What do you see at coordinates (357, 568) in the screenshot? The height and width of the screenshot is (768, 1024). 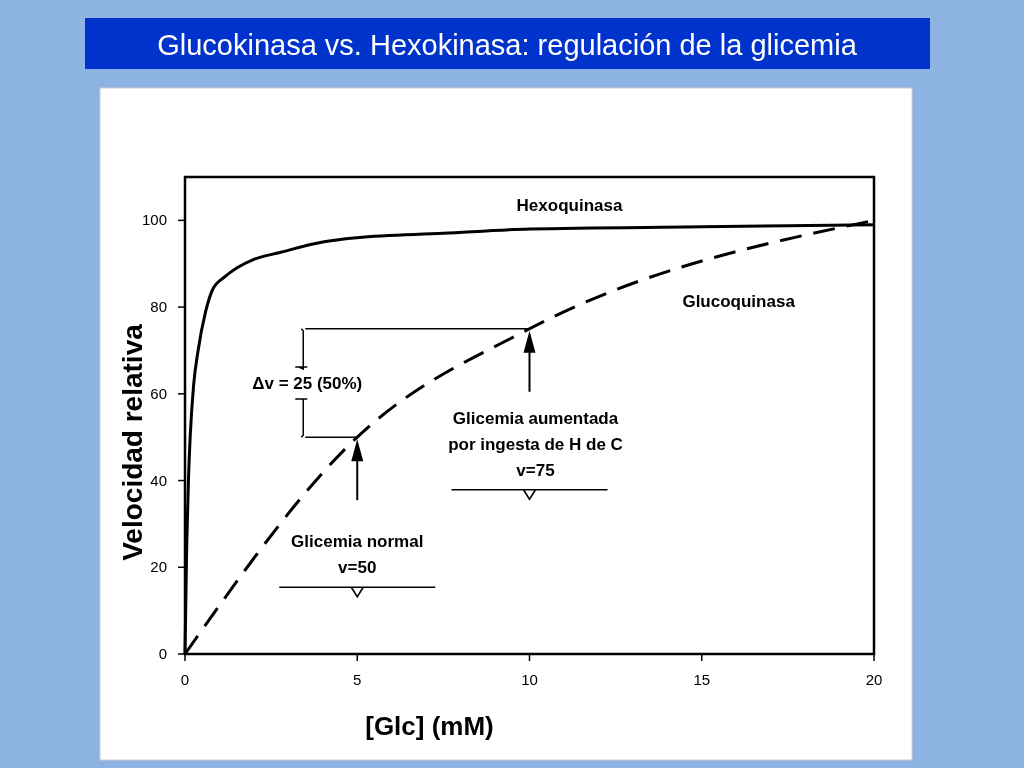 I see `annotation: v=50` at bounding box center [357, 568].